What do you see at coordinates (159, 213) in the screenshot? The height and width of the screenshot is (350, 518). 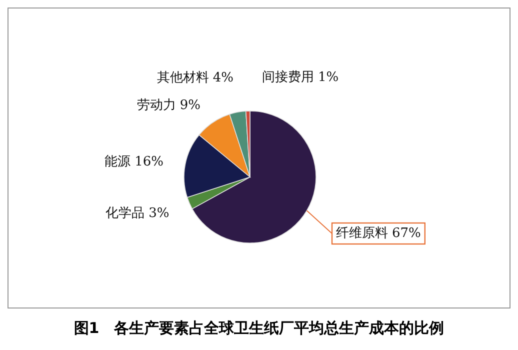 I see `data-label: 3%` at bounding box center [159, 213].